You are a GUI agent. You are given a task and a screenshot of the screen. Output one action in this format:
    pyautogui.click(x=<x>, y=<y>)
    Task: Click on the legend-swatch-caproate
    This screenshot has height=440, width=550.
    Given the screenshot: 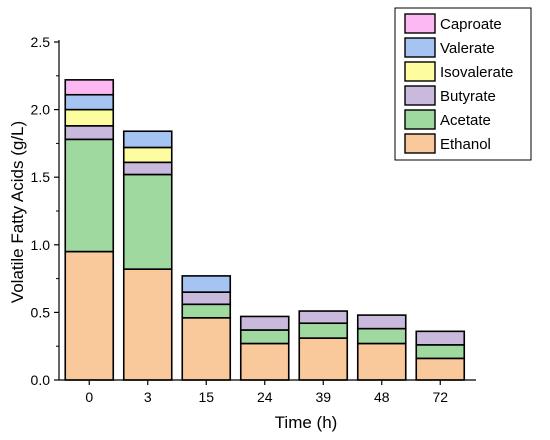 What is the action you would take?
    pyautogui.click(x=420, y=23)
    